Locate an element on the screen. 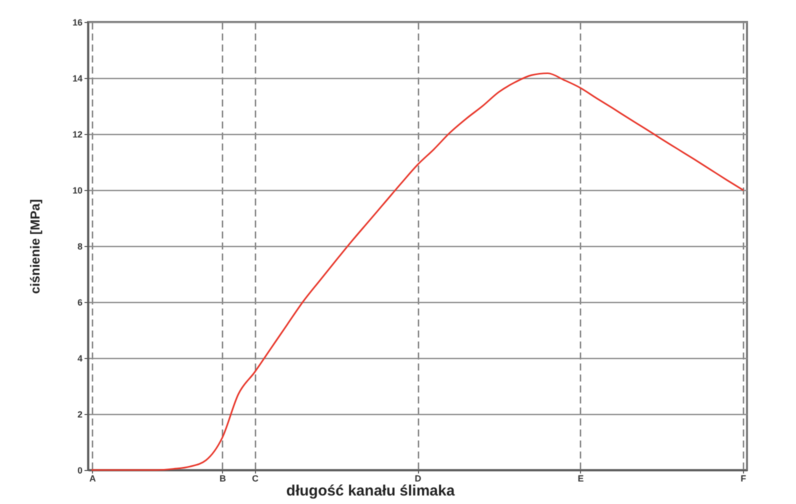 This screenshot has width=796, height=504. y-tick-label: 10 is located at coordinates (77, 191).